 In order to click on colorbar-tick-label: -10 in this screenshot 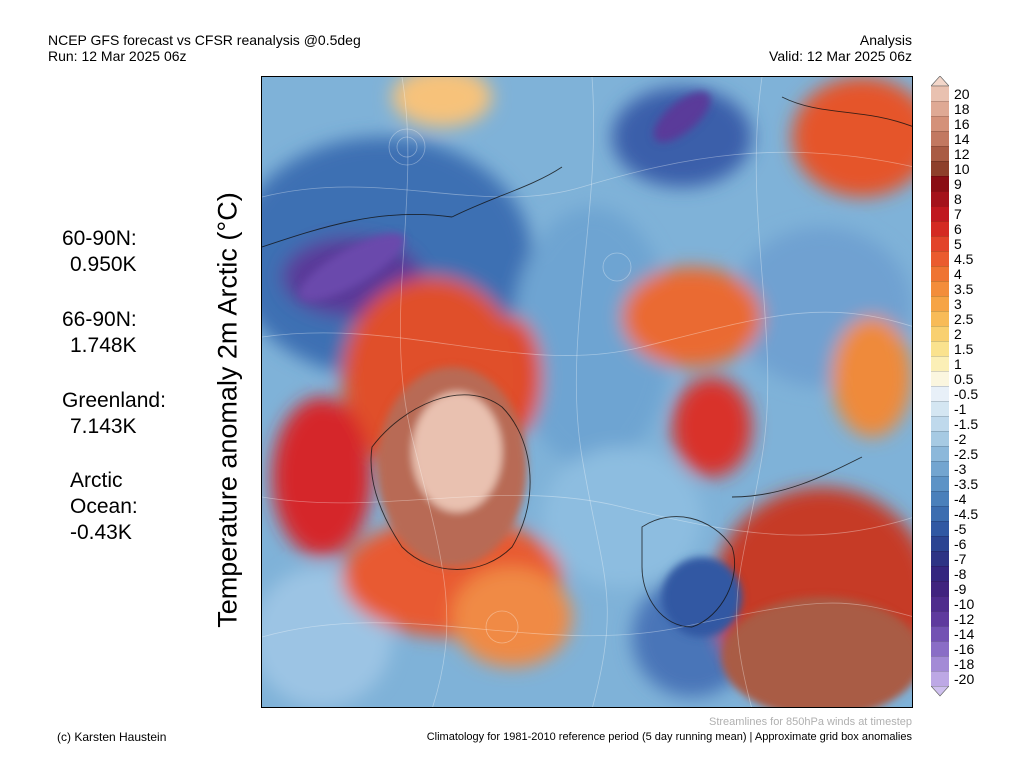, I will do `click(964, 604)`.